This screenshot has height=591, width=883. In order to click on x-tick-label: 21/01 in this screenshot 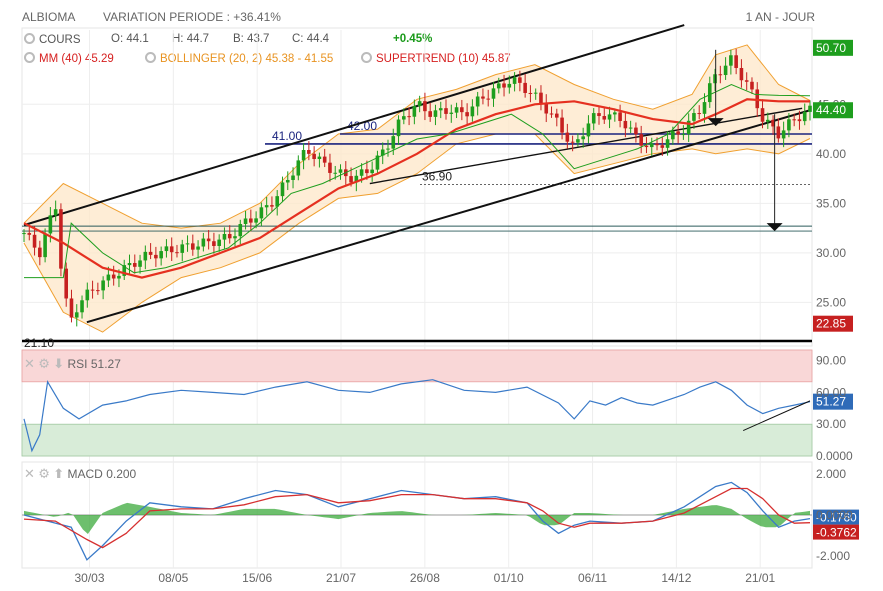, I will do `click(760, 578)`.